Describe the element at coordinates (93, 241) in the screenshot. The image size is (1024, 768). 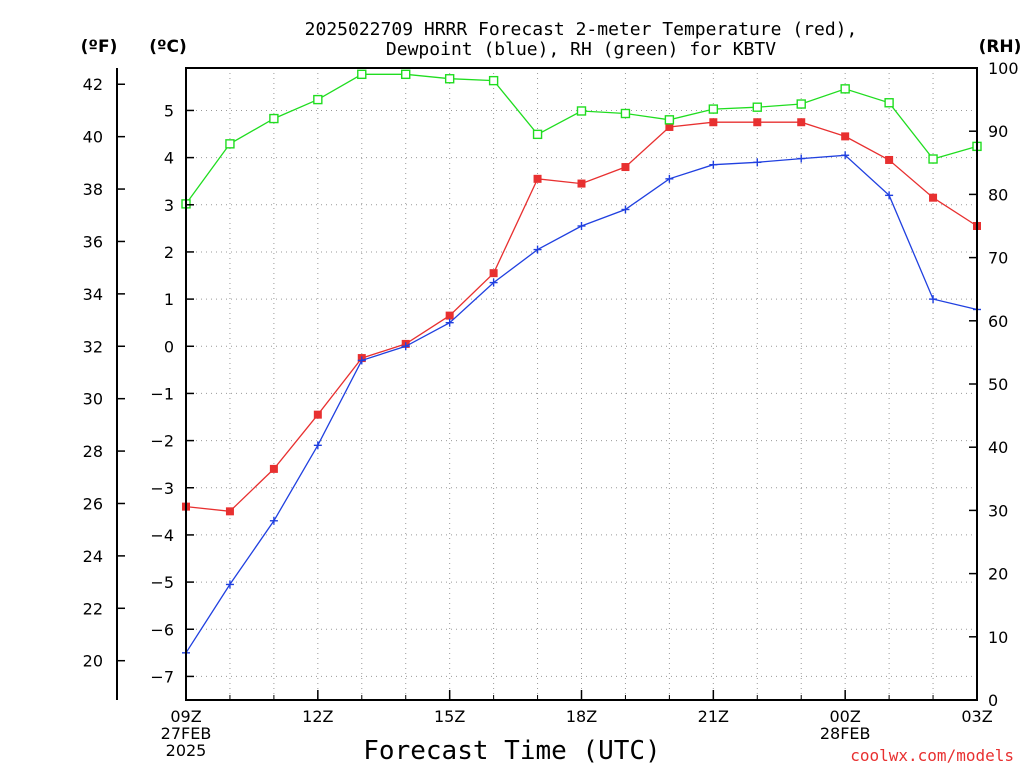
I see `fahrenheit-tick-label: 36` at that location.